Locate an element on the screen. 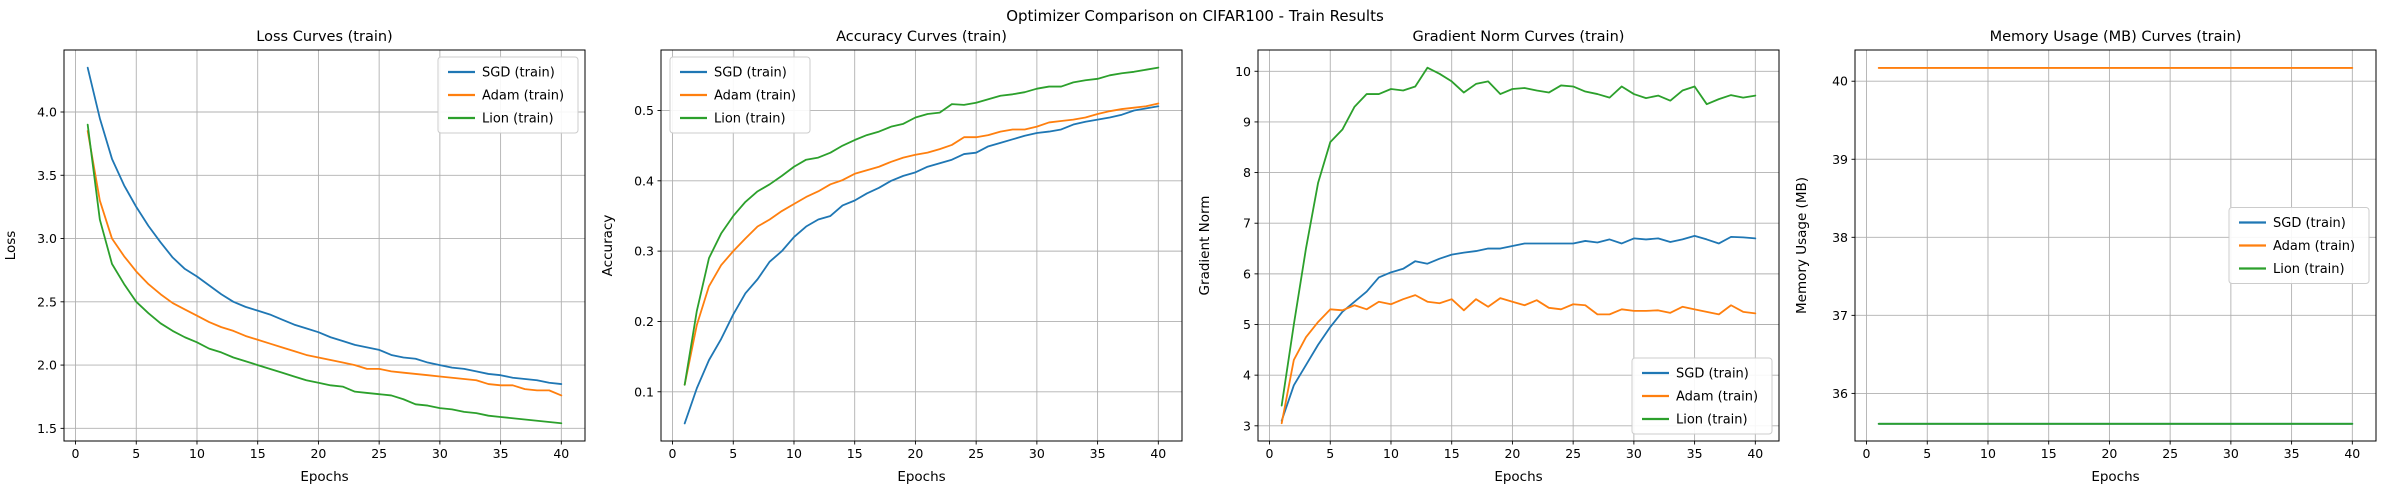 This screenshot has width=2390, height=495. y-tick-label: 0.3 is located at coordinates (644, 251).